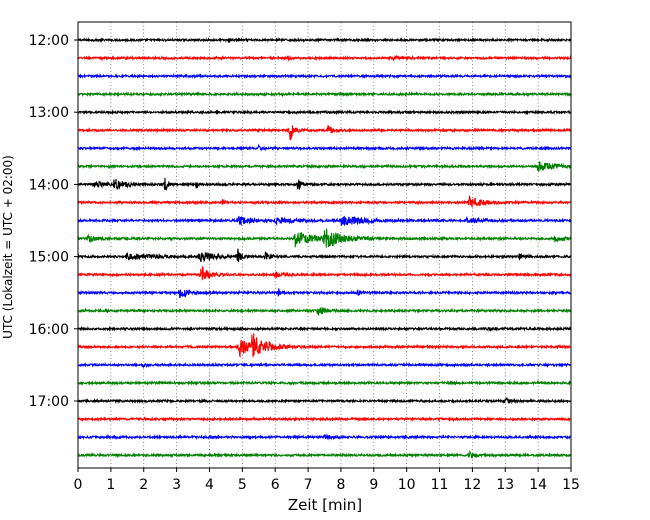 The height and width of the screenshot is (520, 650). I want to click on x-tick-label: 10, so click(407, 485).